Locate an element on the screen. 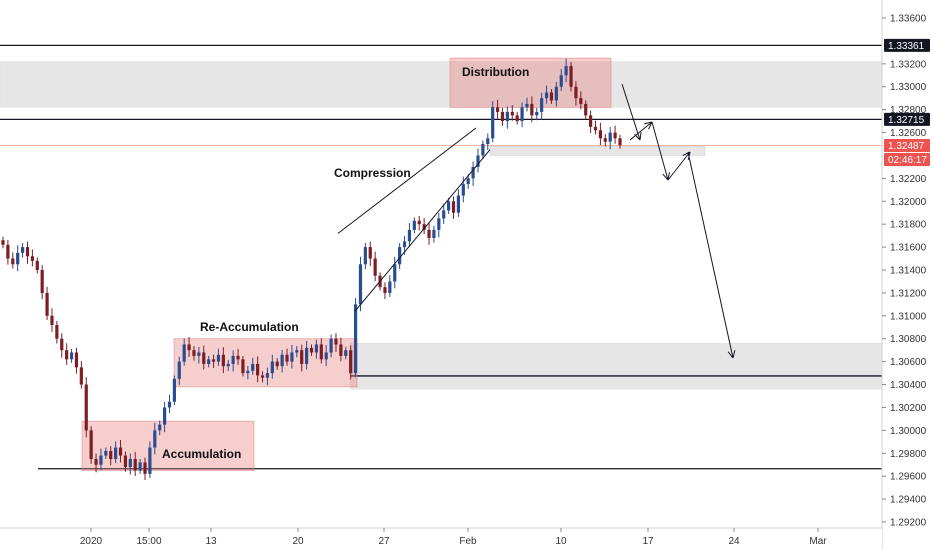 The width and height of the screenshot is (932, 550). price-tick-label: 1.31600 is located at coordinates (908, 248).